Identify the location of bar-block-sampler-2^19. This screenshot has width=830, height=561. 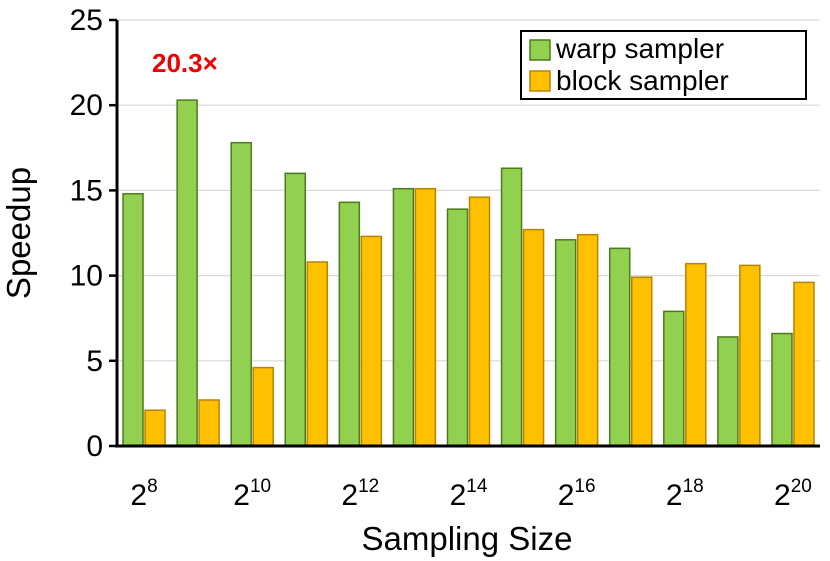
(750, 355).